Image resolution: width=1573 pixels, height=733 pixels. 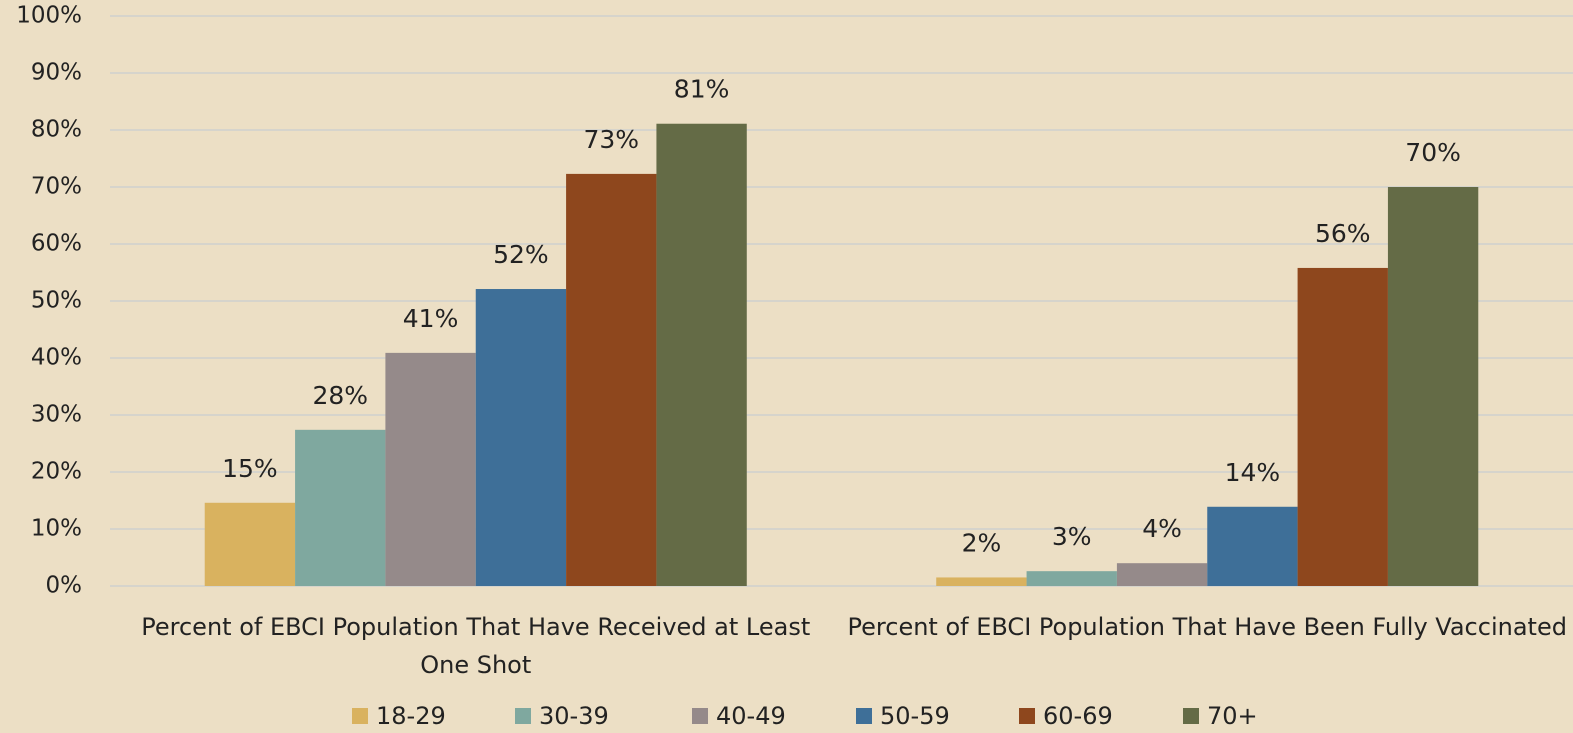 What do you see at coordinates (411, 716) in the screenshot?
I see `legend-label: 18-29` at bounding box center [411, 716].